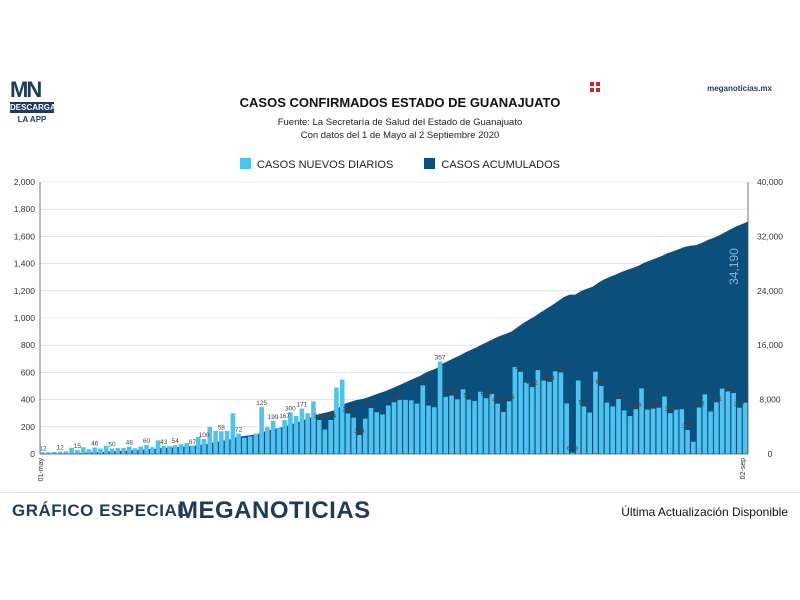  I want to click on y-left-tick-label: 0, so click(32, 454).